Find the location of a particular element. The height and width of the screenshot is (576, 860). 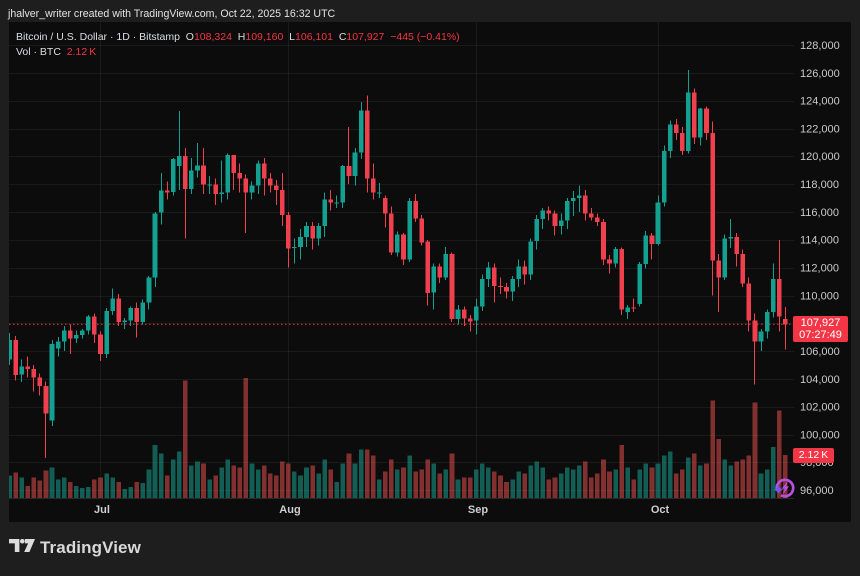

svg-text: 118,000 is located at coordinates (819, 185).